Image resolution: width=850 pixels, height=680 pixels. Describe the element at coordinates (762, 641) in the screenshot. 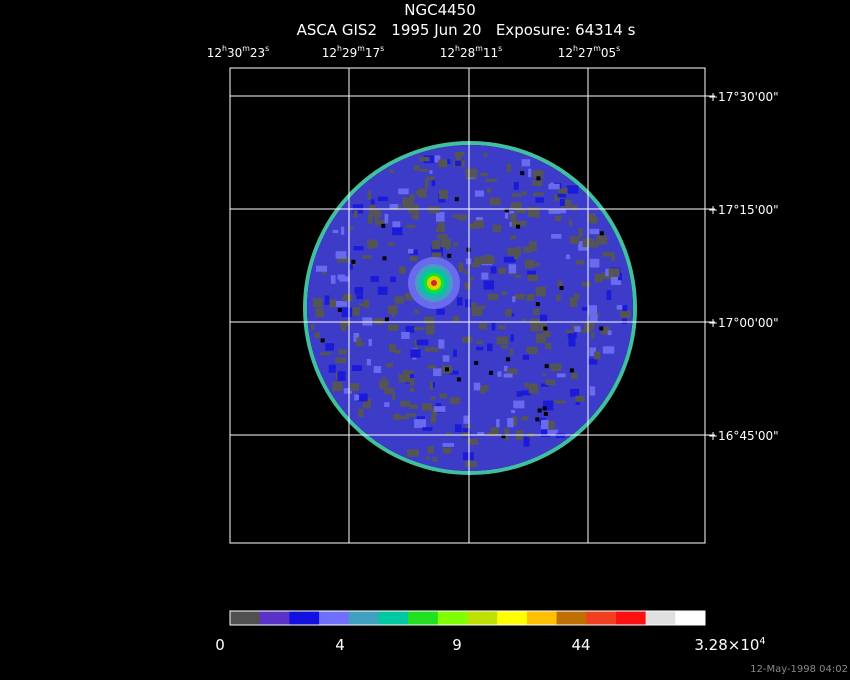

I see `superscript: 4` at that location.